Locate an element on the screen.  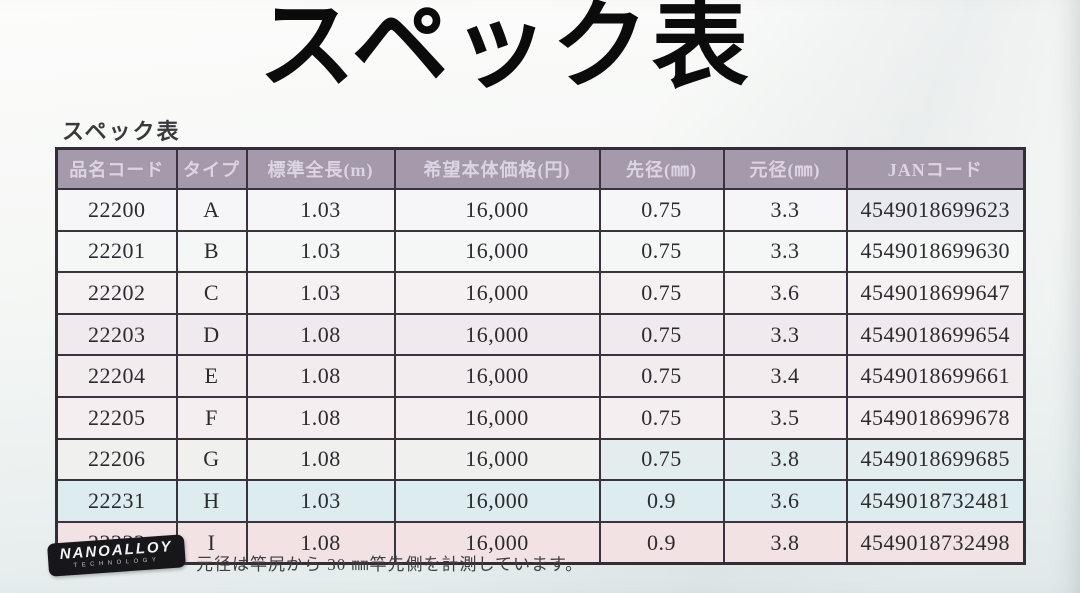
table-row: 22231 H 1.03 16,000 0.9 3.6 4549018732481 is located at coordinates (540, 501).